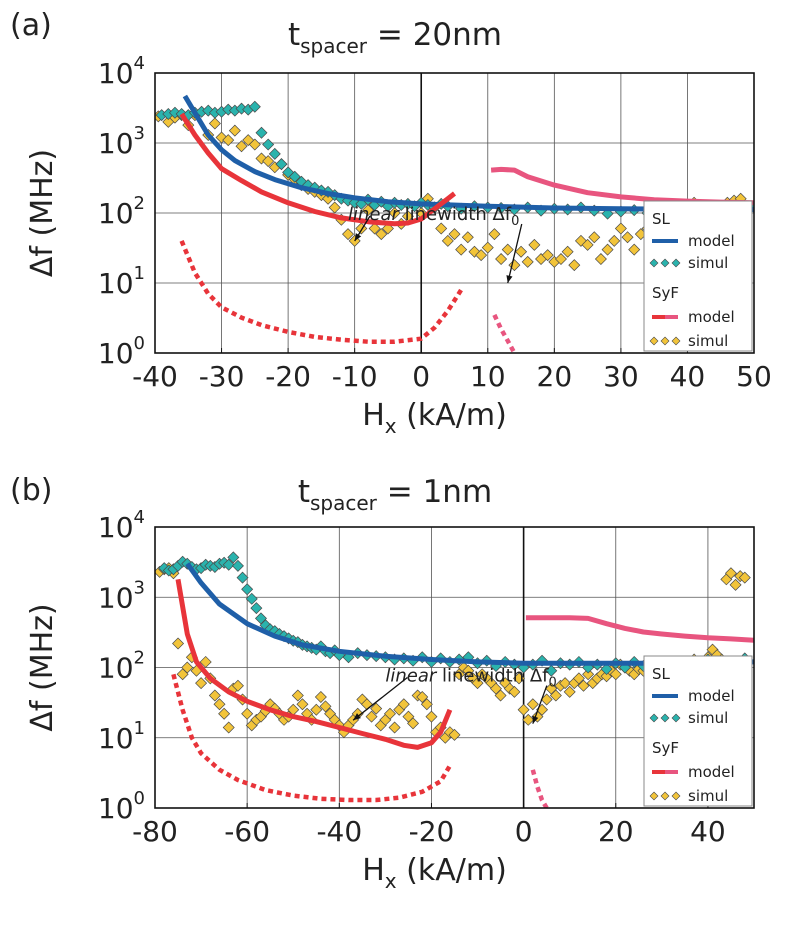 This screenshot has width=789, height=928. What do you see at coordinates (535, 719) in the screenshot?
I see `annotation-arrow-right-head` at bounding box center [535, 719].